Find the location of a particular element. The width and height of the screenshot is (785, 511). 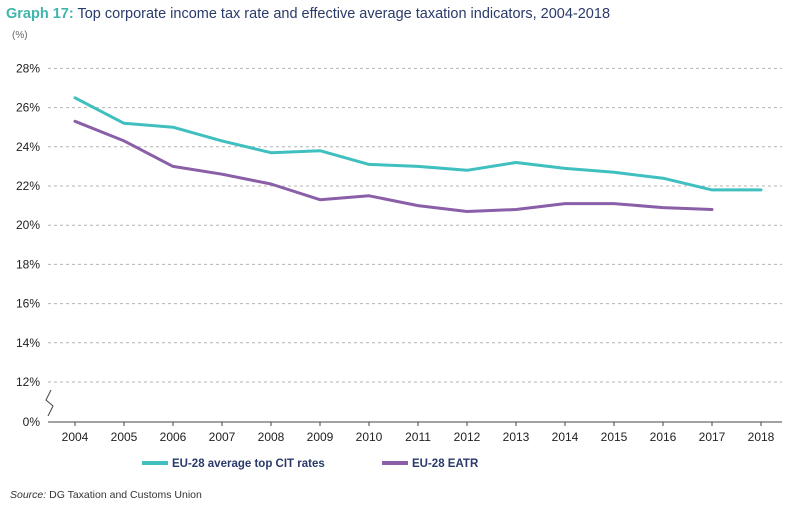

x-tick-label: 2016 is located at coordinates (663, 437).